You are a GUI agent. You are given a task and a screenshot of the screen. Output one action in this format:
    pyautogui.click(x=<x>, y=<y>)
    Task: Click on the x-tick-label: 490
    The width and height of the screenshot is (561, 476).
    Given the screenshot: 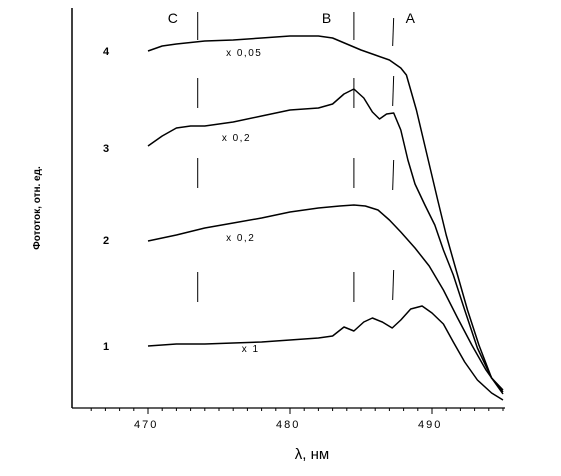 What is the action you would take?
    pyautogui.click(x=430, y=425)
    